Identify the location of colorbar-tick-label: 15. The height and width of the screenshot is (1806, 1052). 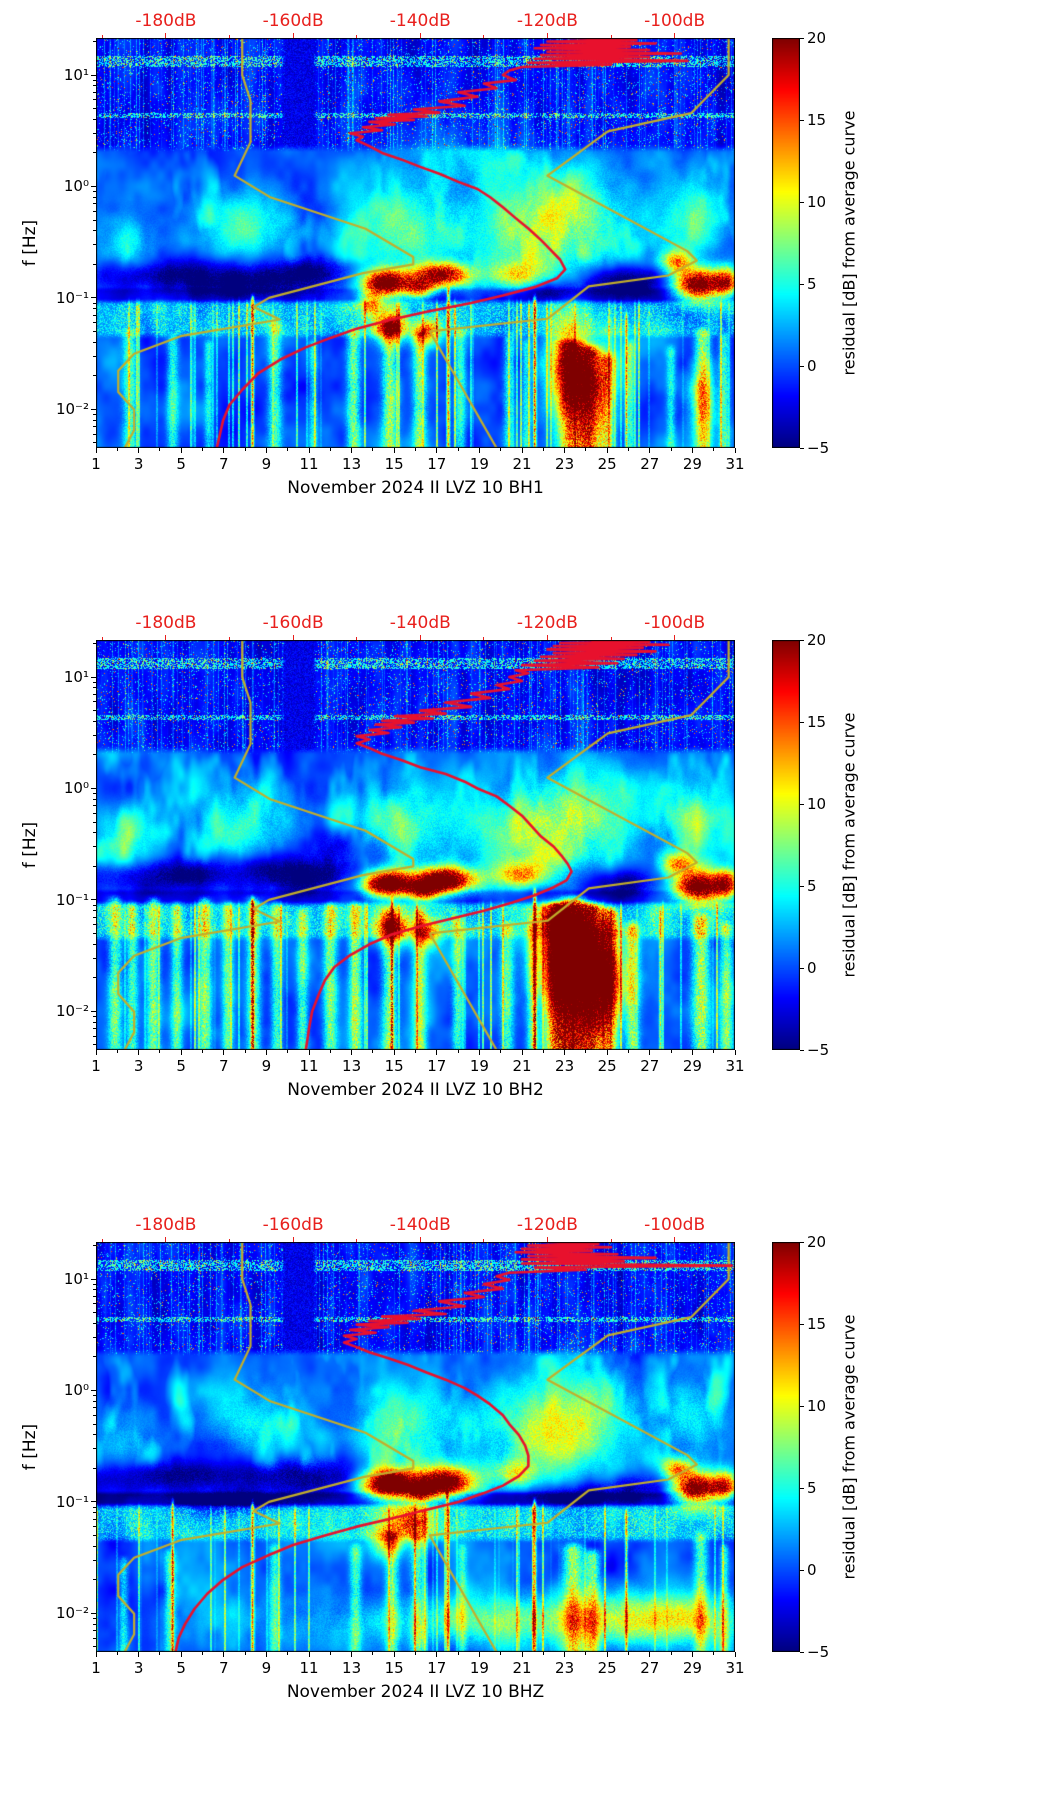
(817, 722).